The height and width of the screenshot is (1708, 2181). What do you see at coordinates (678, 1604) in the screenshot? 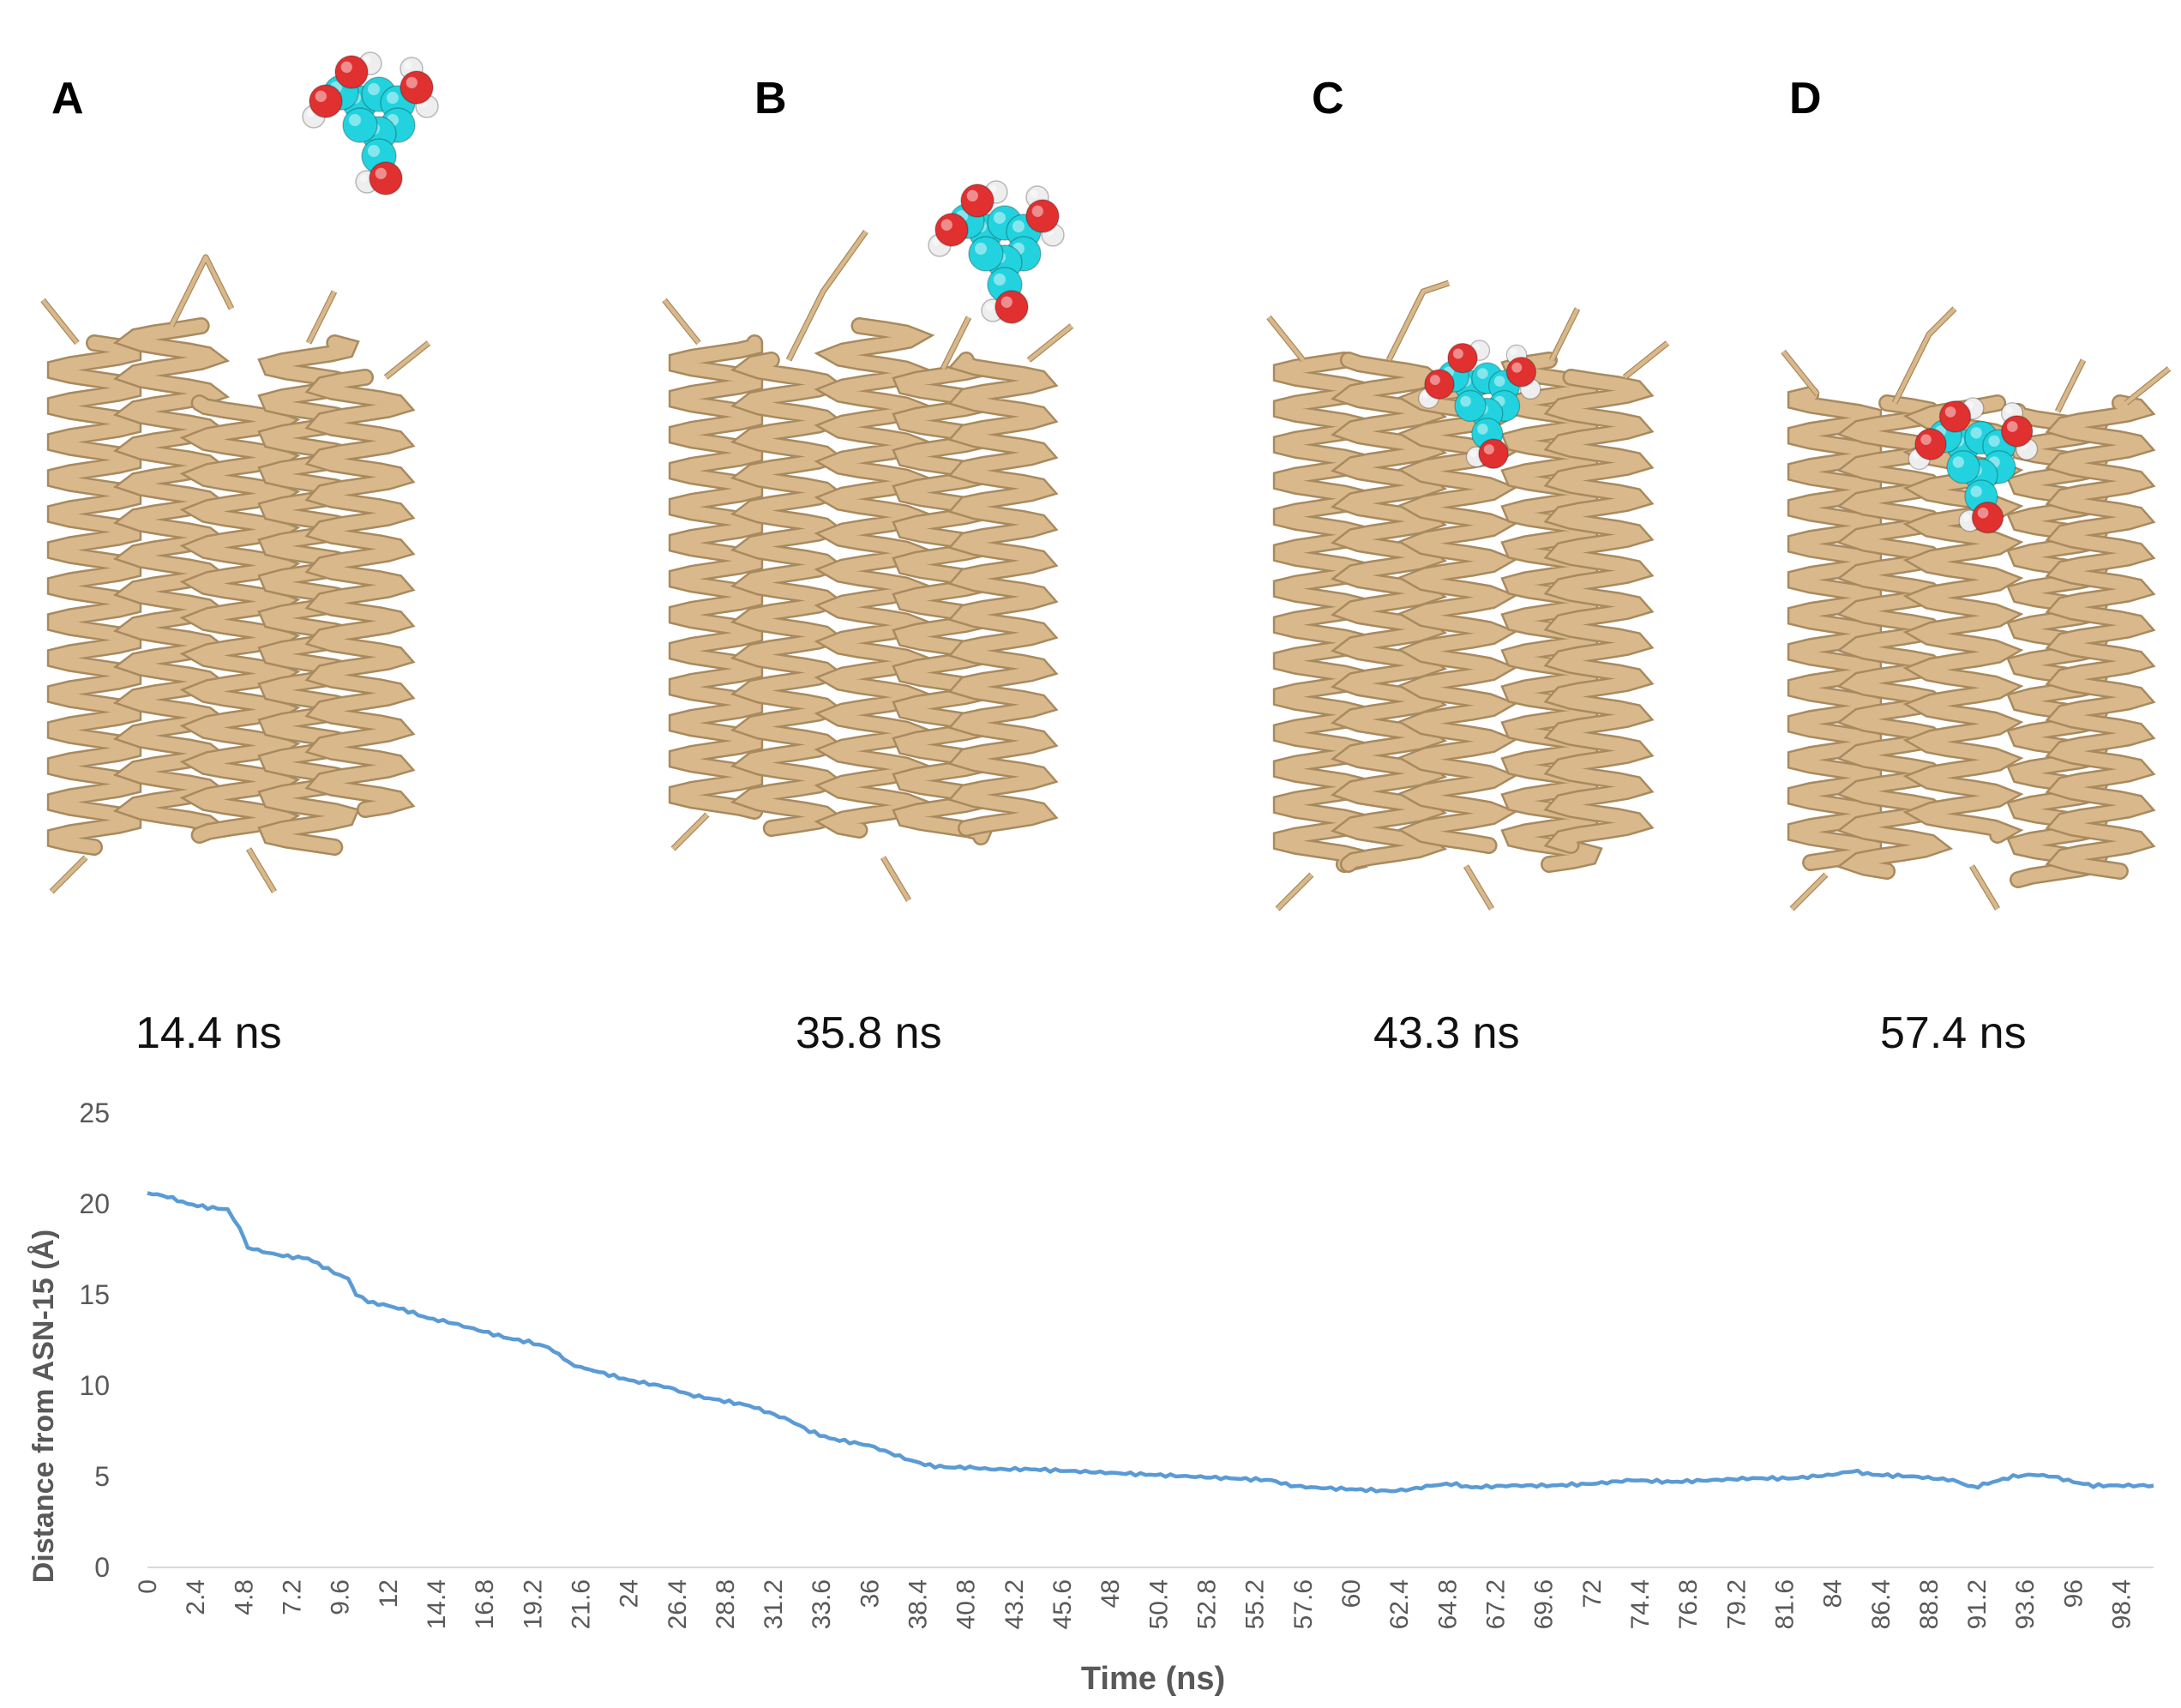
I see `x-tick-label: 26.4` at bounding box center [678, 1604].